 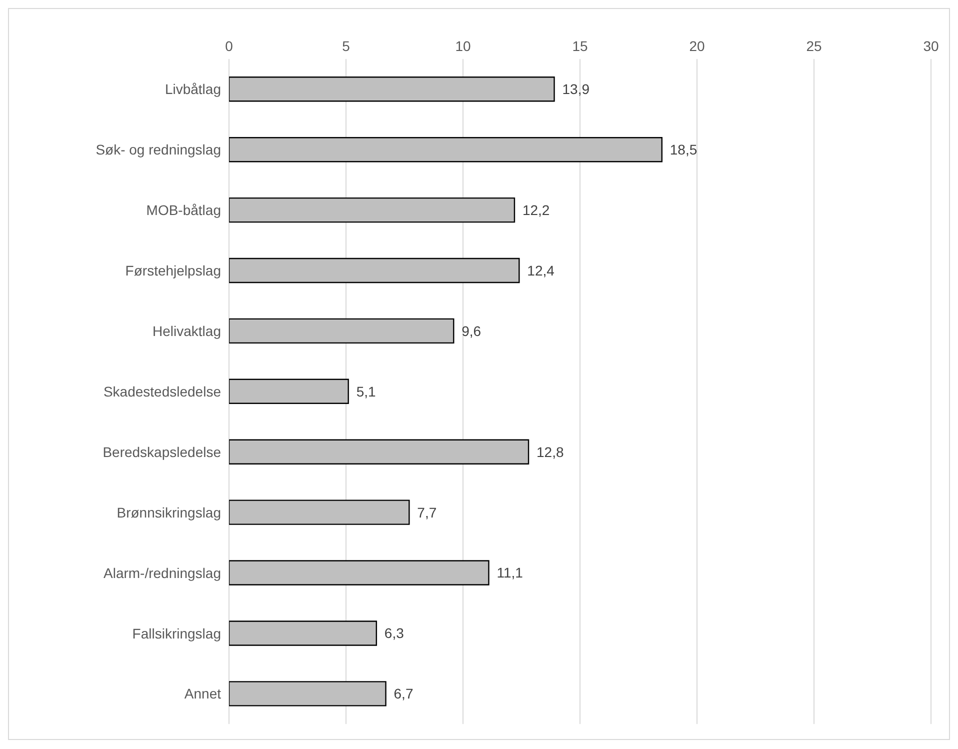 I want to click on y-tick-label: Skadestedsledelse, so click(x=162, y=391).